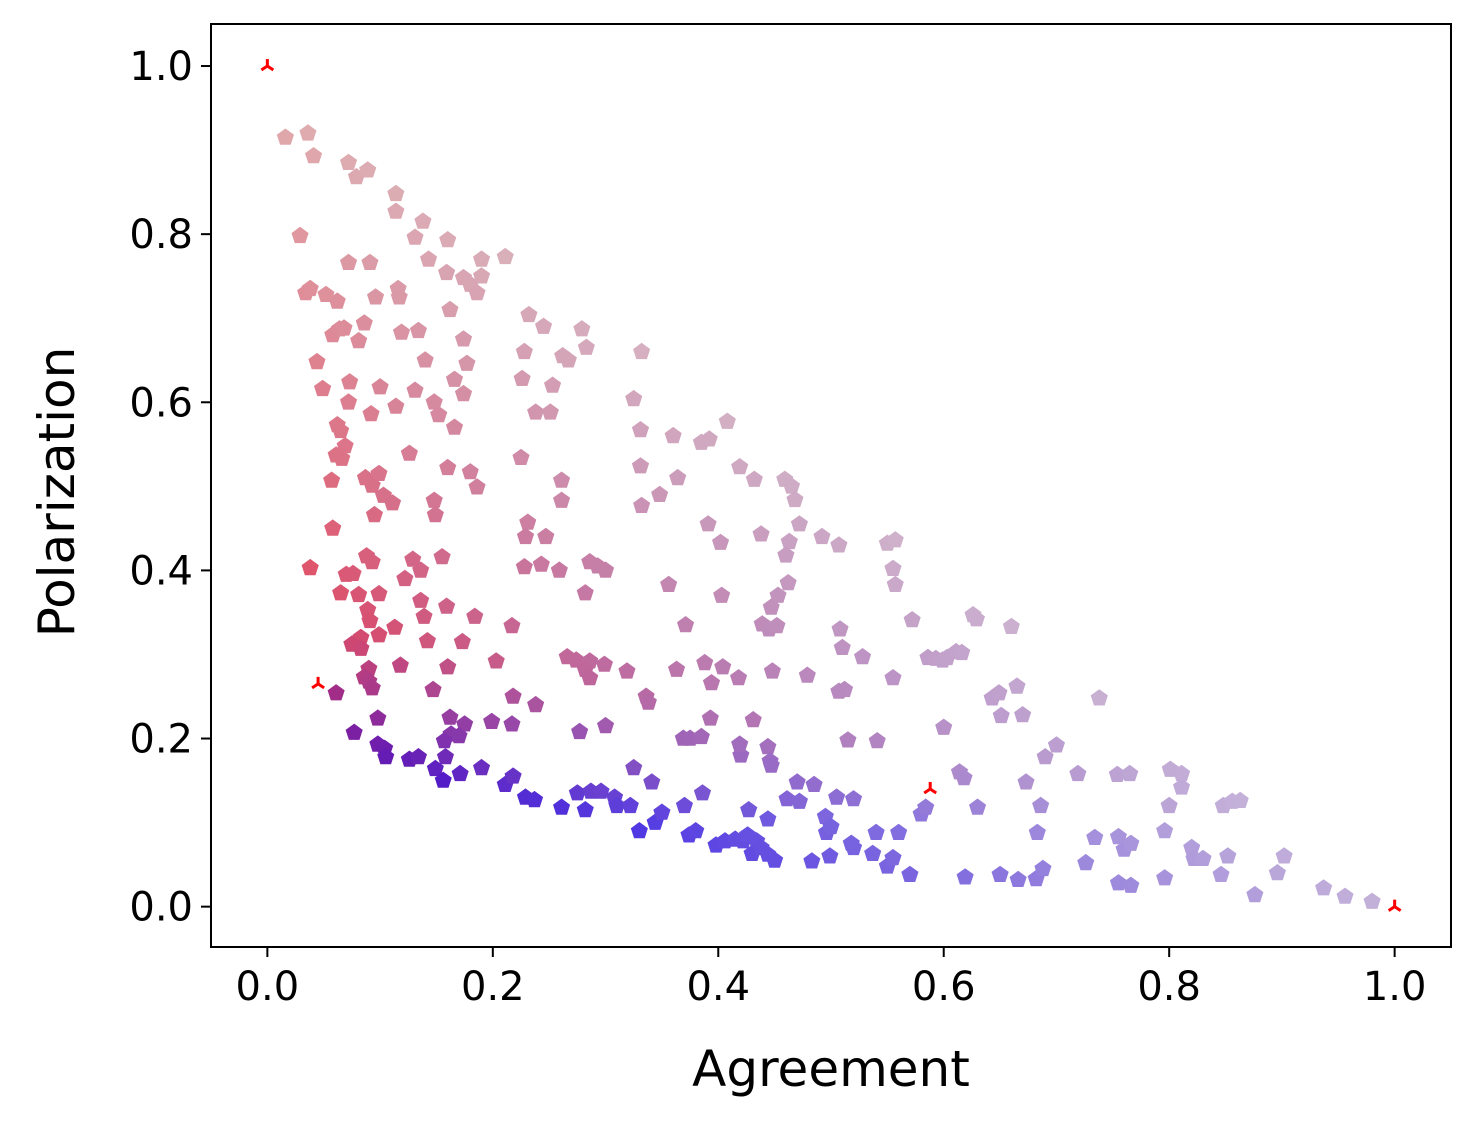 This screenshot has height=1126, width=1476. Describe the element at coordinates (161, 740) in the screenshot. I see `y-tick-label: 0.2` at that location.